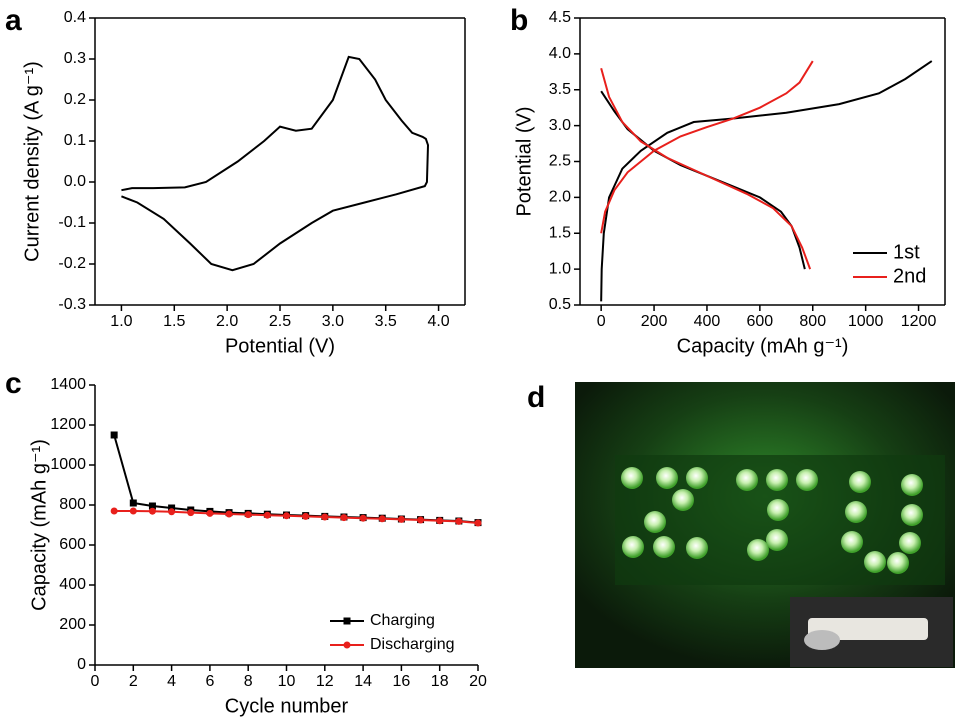 This screenshot has width=955, height=726. Describe the element at coordinates (822, 640) in the screenshot. I see `inset-cell` at that location.